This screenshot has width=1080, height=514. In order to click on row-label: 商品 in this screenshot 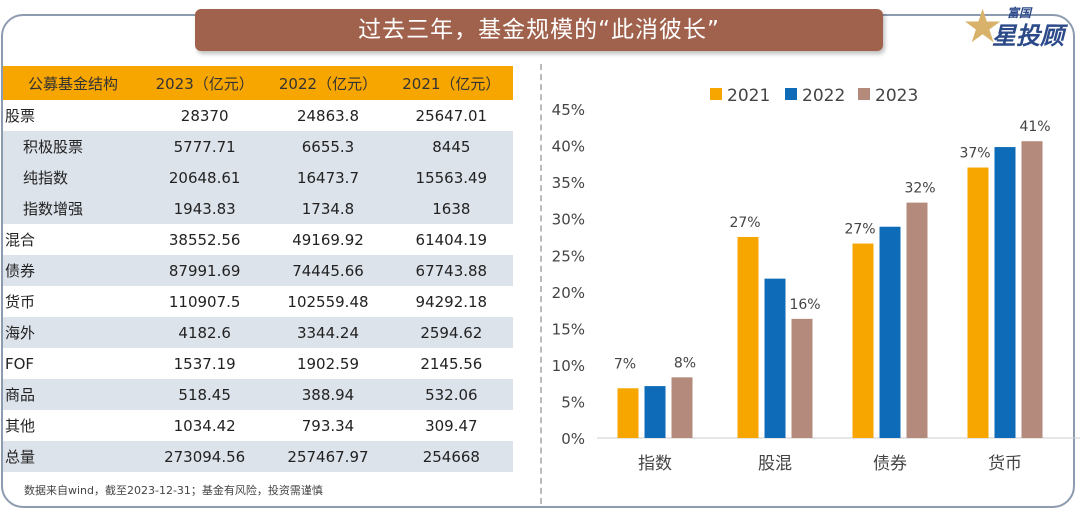, I will do `click(73, 394)`.